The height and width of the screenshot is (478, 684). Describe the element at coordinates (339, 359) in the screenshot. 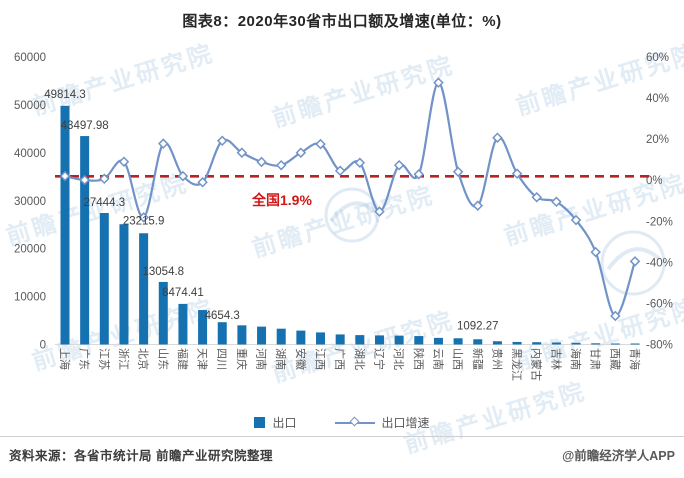

I see `x-label-广西: 广西` at that location.